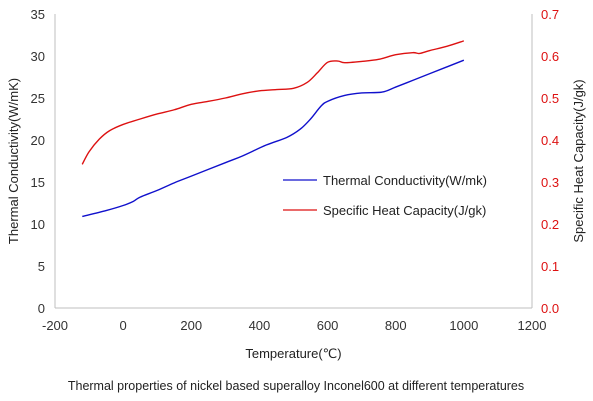 Image resolution: width=593 pixels, height=401 pixels. I want to click on x-tick-label: -200, so click(55, 325).